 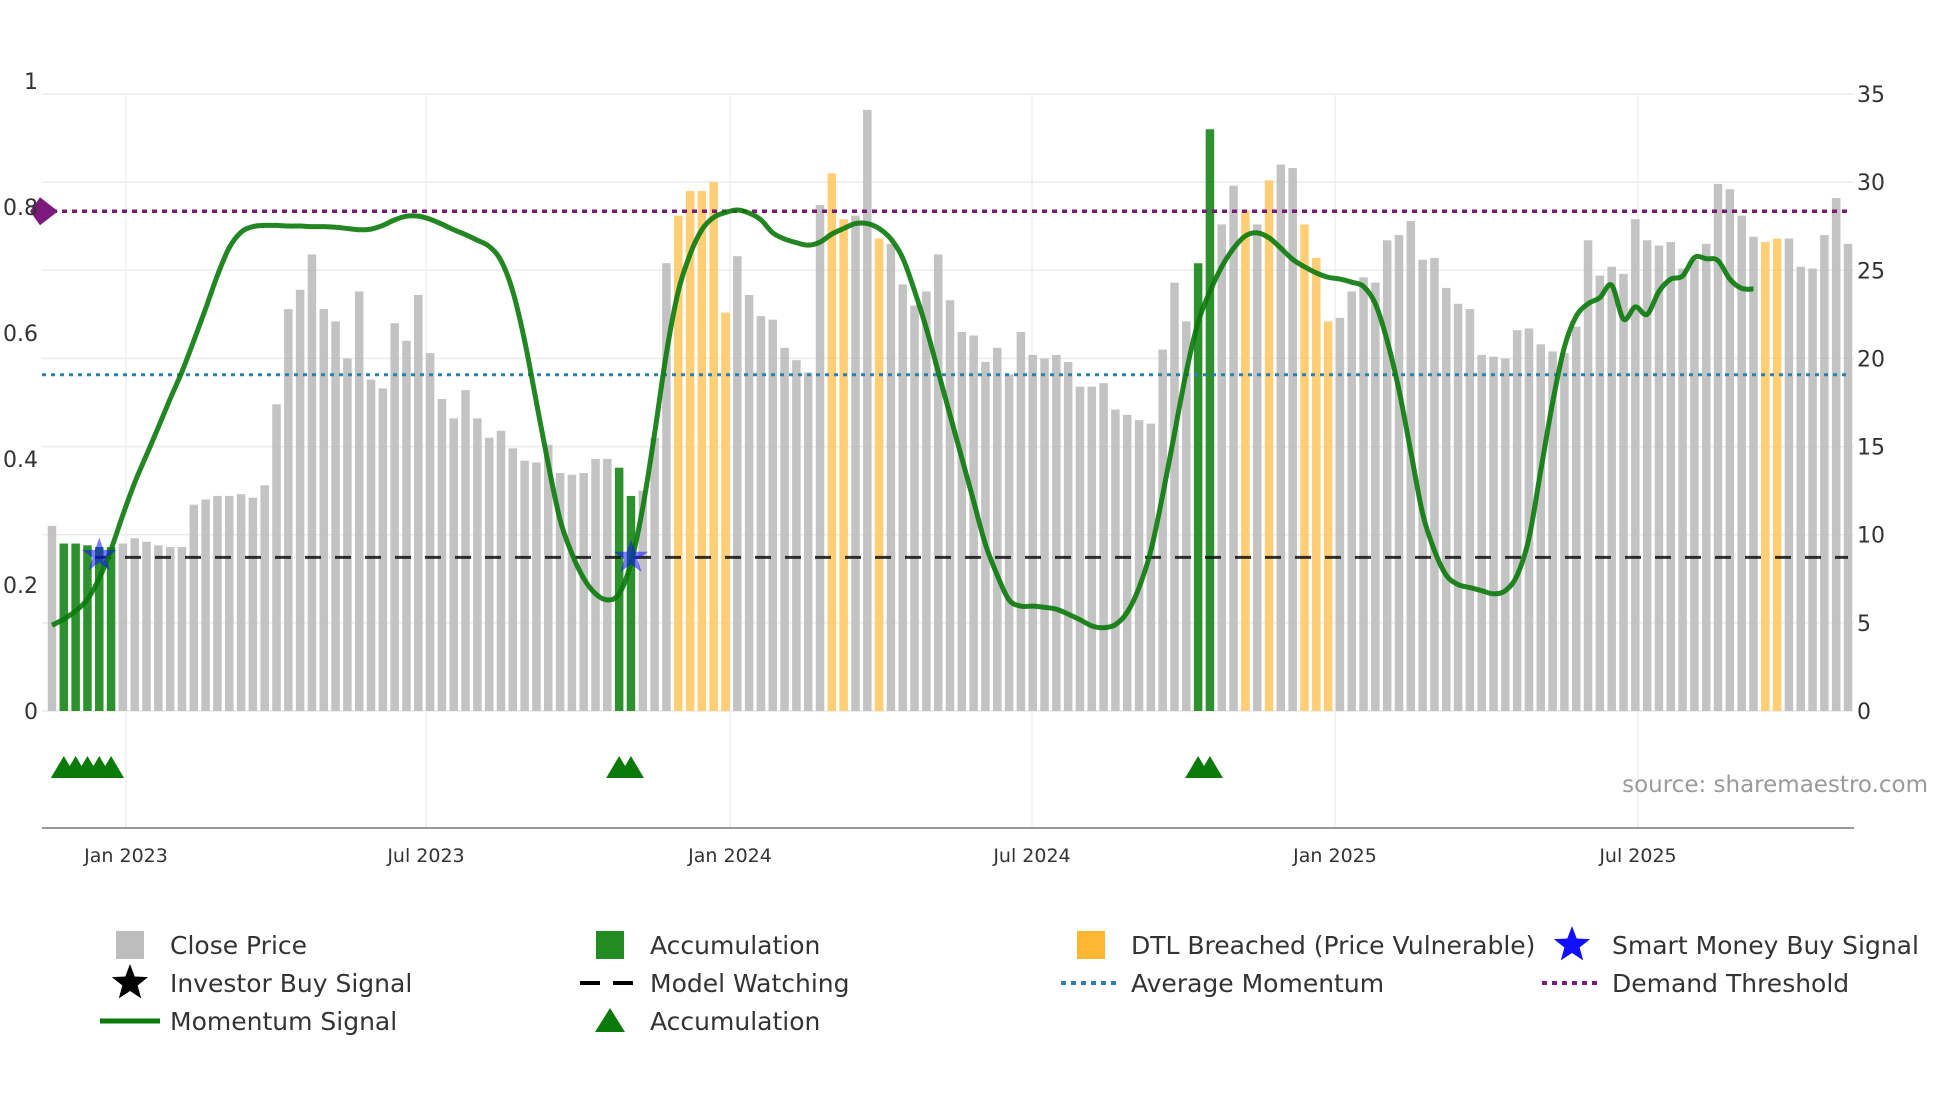 What do you see at coordinates (20, 334) in the screenshot?
I see `left-tick-label: 0.6` at bounding box center [20, 334].